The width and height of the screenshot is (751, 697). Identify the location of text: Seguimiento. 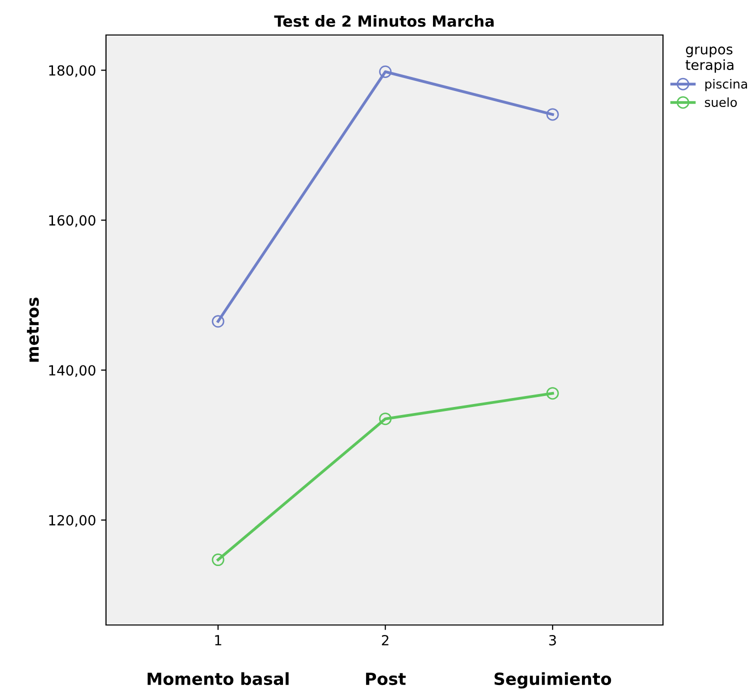
(553, 680).